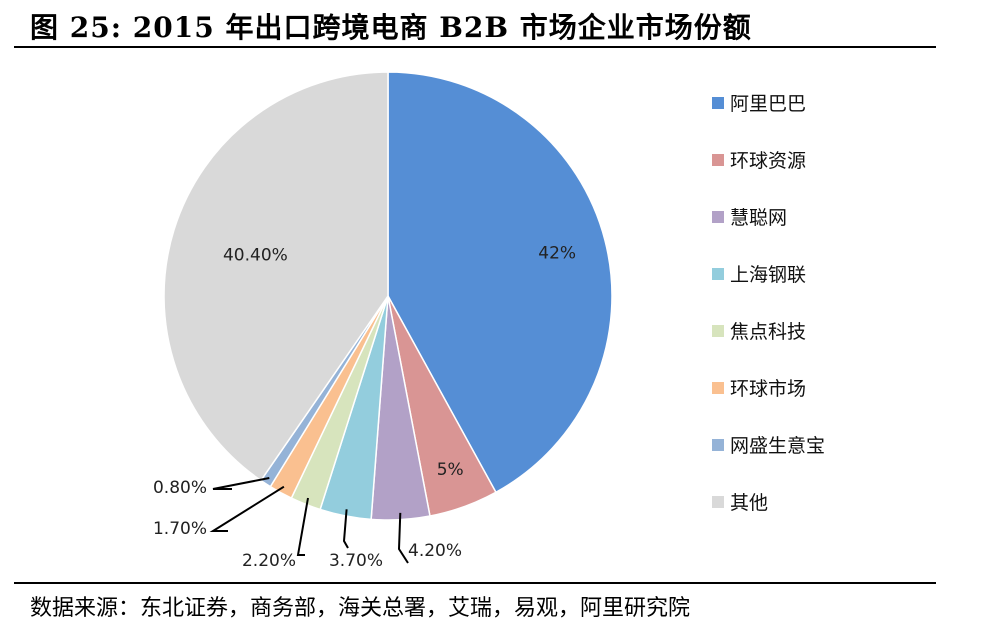 The height and width of the screenshot is (638, 996). Describe the element at coordinates (276, 276) in the screenshot. I see `pie-slice` at that location.